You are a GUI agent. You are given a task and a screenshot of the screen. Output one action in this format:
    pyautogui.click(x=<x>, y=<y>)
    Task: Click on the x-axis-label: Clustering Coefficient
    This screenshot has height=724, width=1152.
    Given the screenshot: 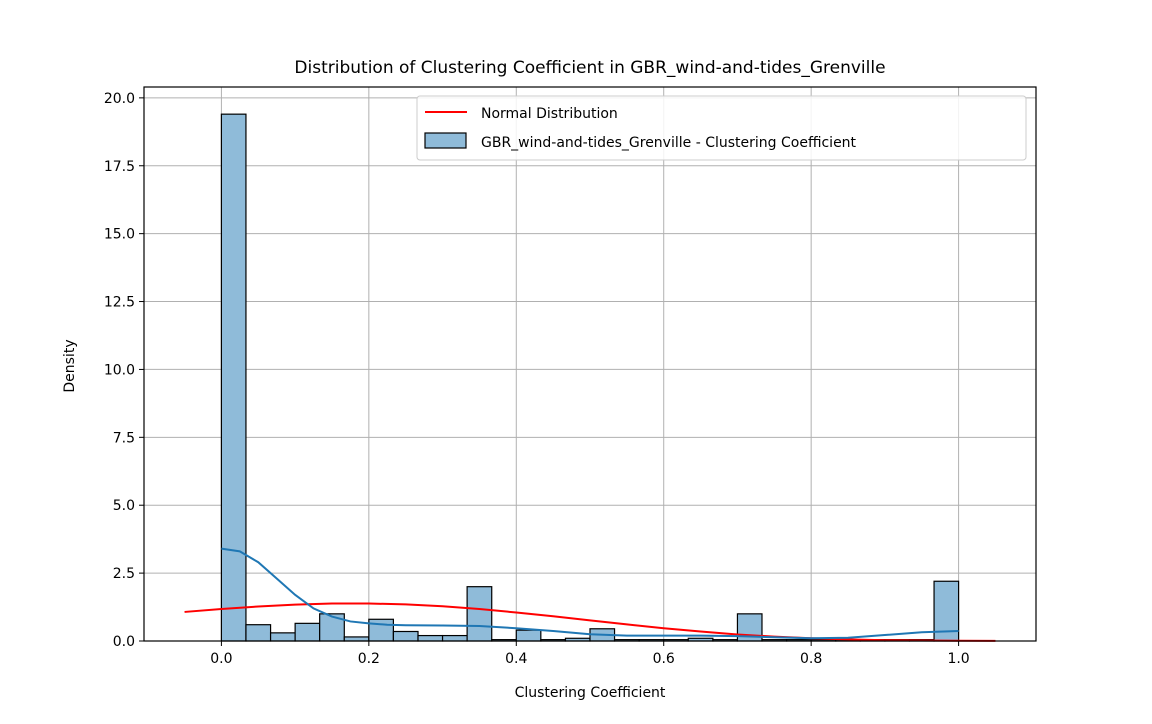 What is the action you would take?
    pyautogui.click(x=590, y=693)
    